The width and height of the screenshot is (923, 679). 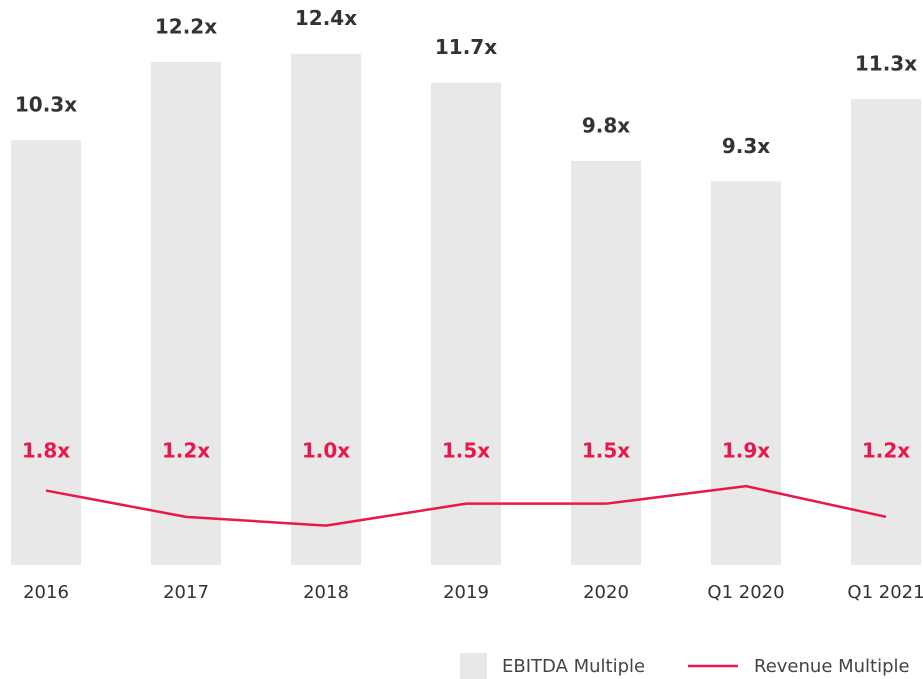 What do you see at coordinates (466, 47) in the screenshot?
I see `bar-value-label: 11.7x` at bounding box center [466, 47].